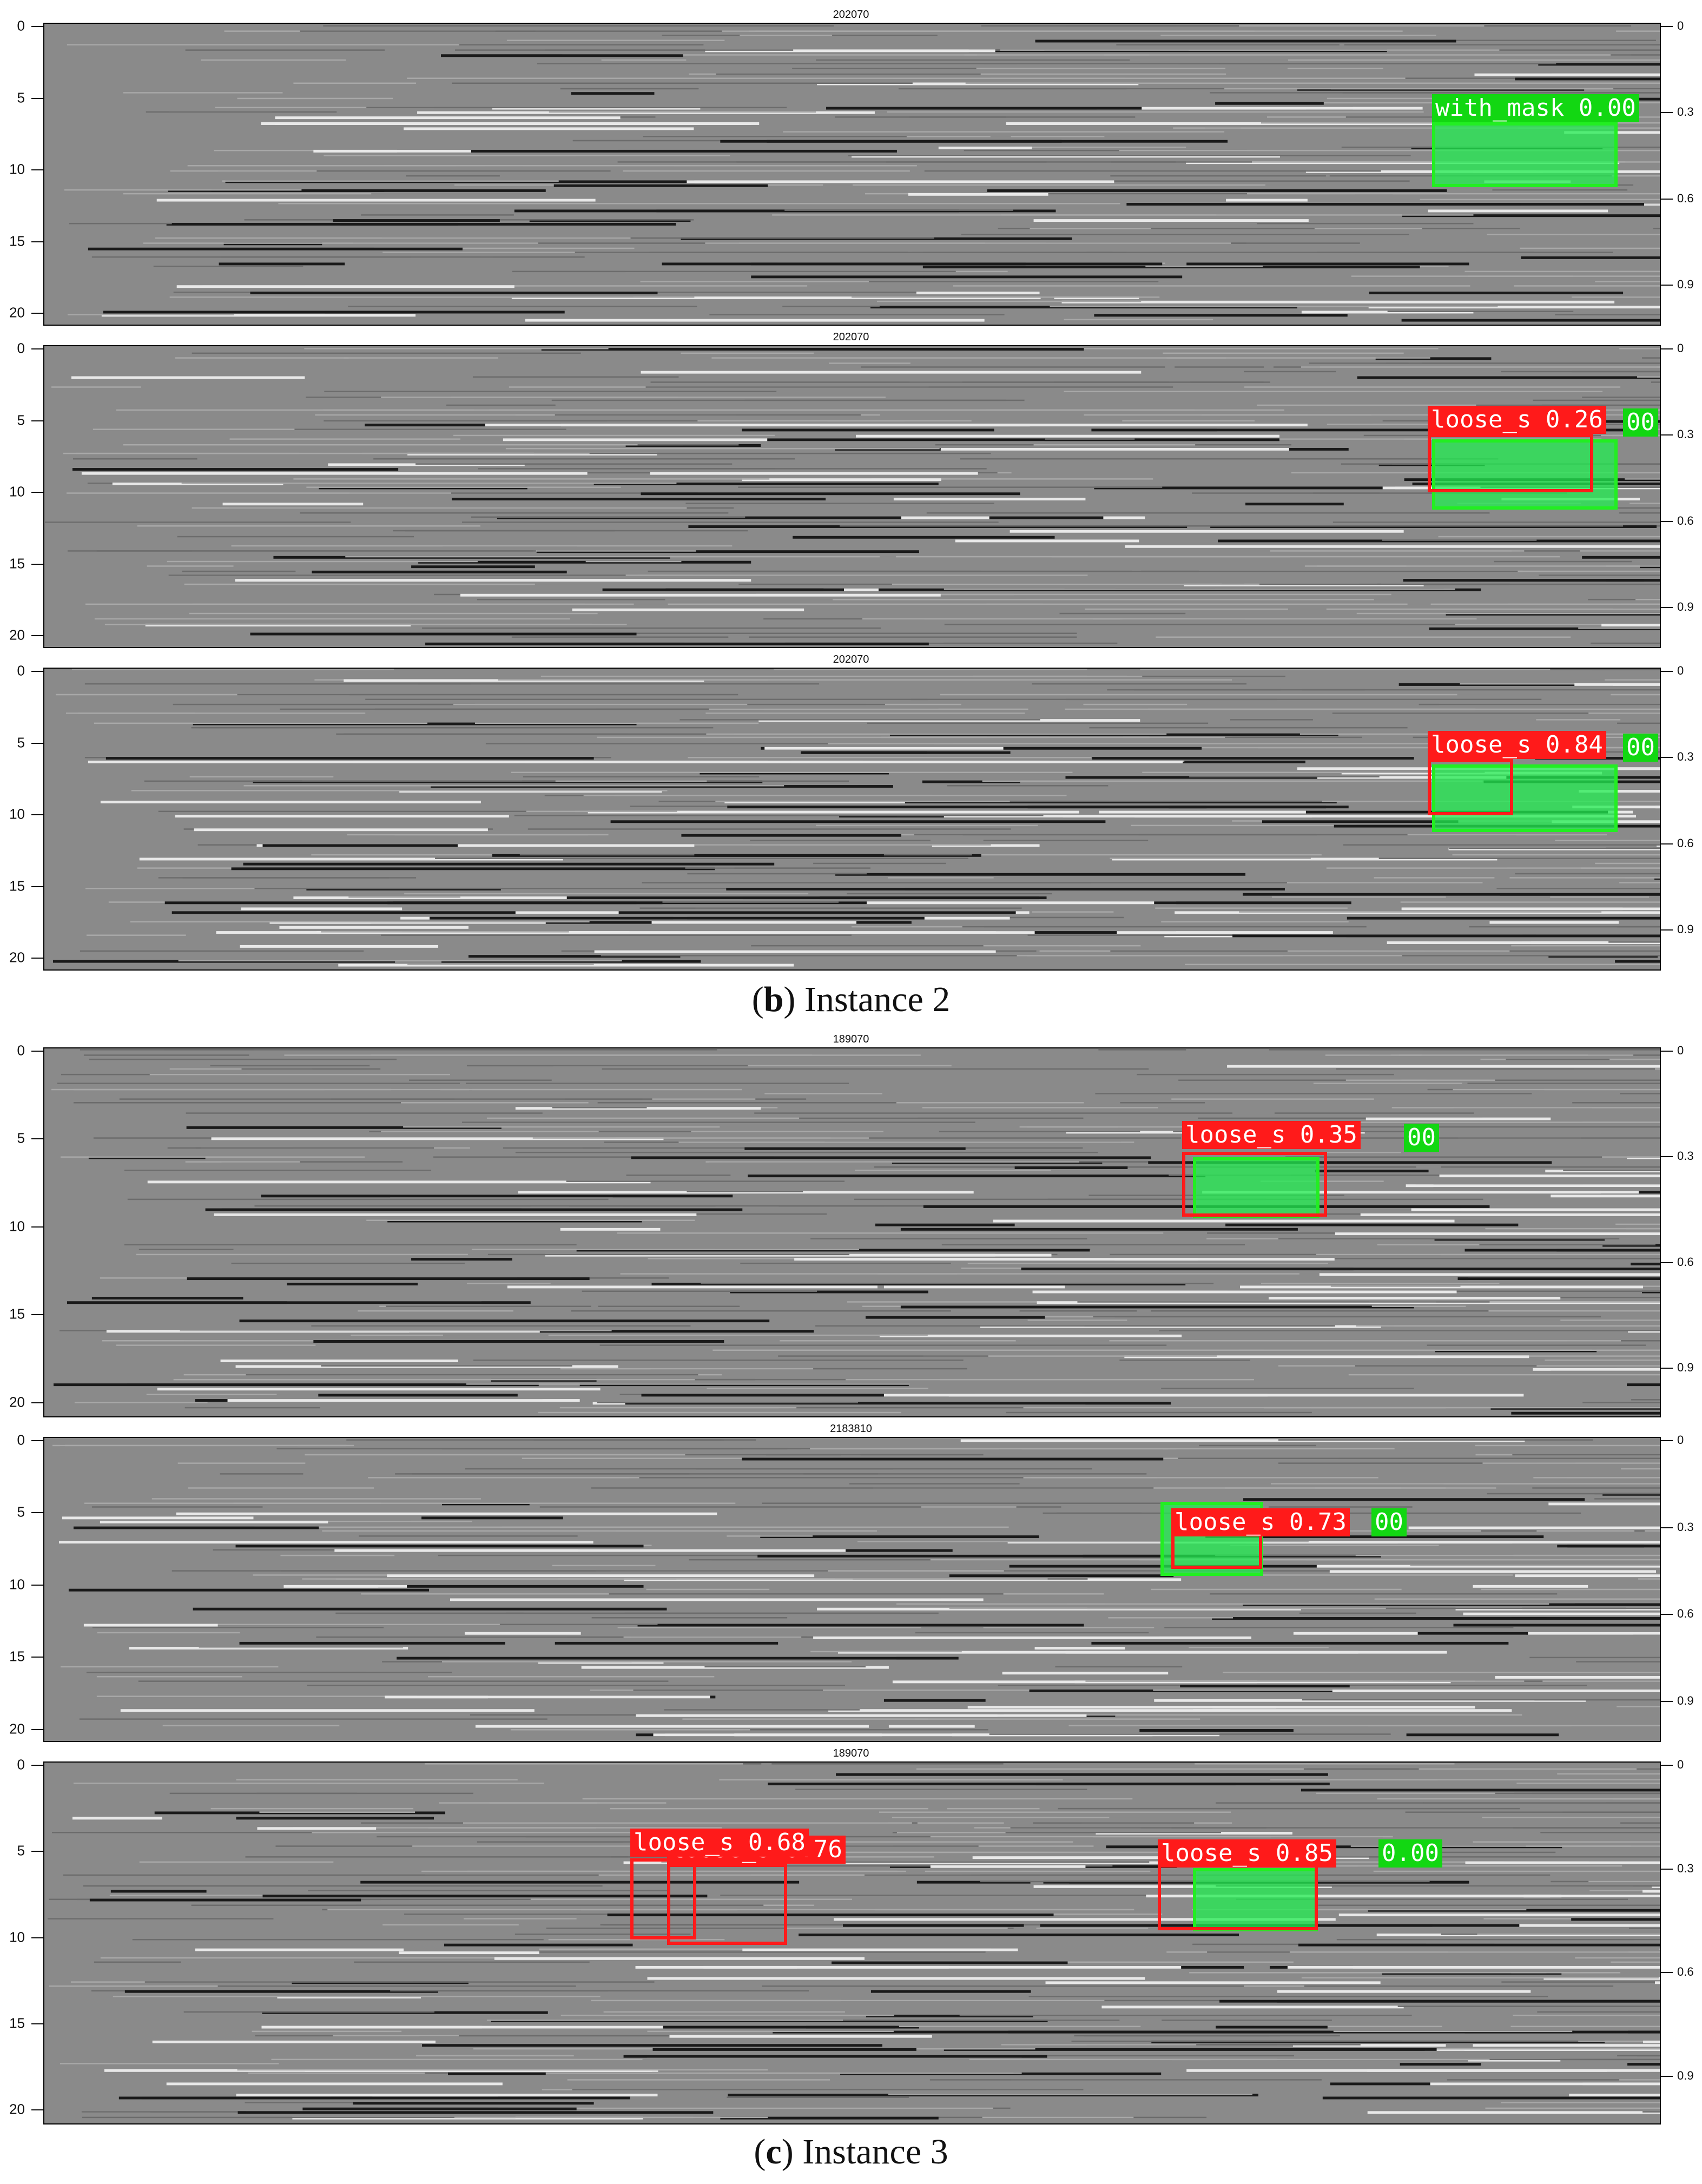 This screenshot has width=1702, height=2184. What do you see at coordinates (1535, 108) in the screenshot?
I see `detection-label: with_mask 0.00` at bounding box center [1535, 108].